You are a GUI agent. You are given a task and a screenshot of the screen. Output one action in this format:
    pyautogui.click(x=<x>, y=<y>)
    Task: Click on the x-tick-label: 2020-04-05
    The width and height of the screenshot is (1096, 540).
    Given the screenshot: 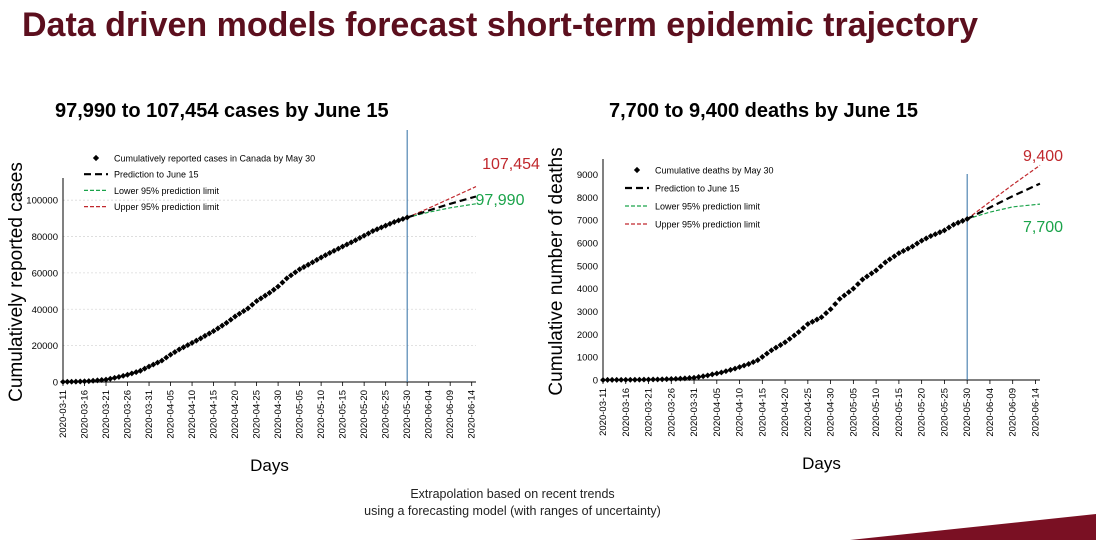 What is the action you would take?
    pyautogui.click(x=171, y=414)
    